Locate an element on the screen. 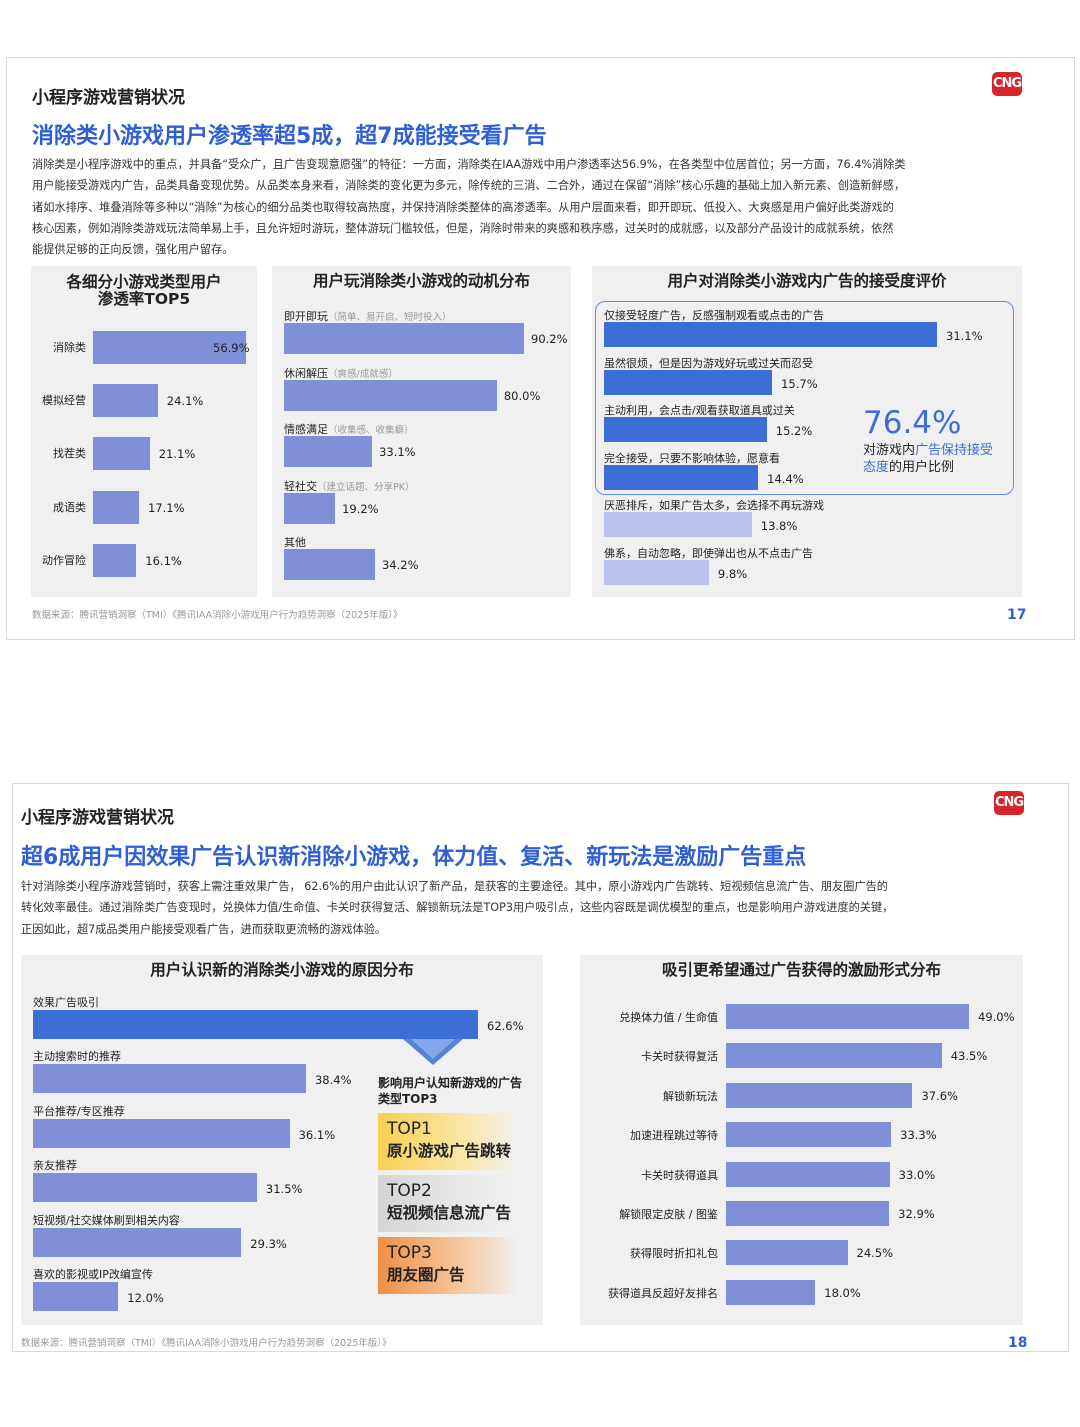  top3-rank: TOP3 is located at coordinates (409, 1253).